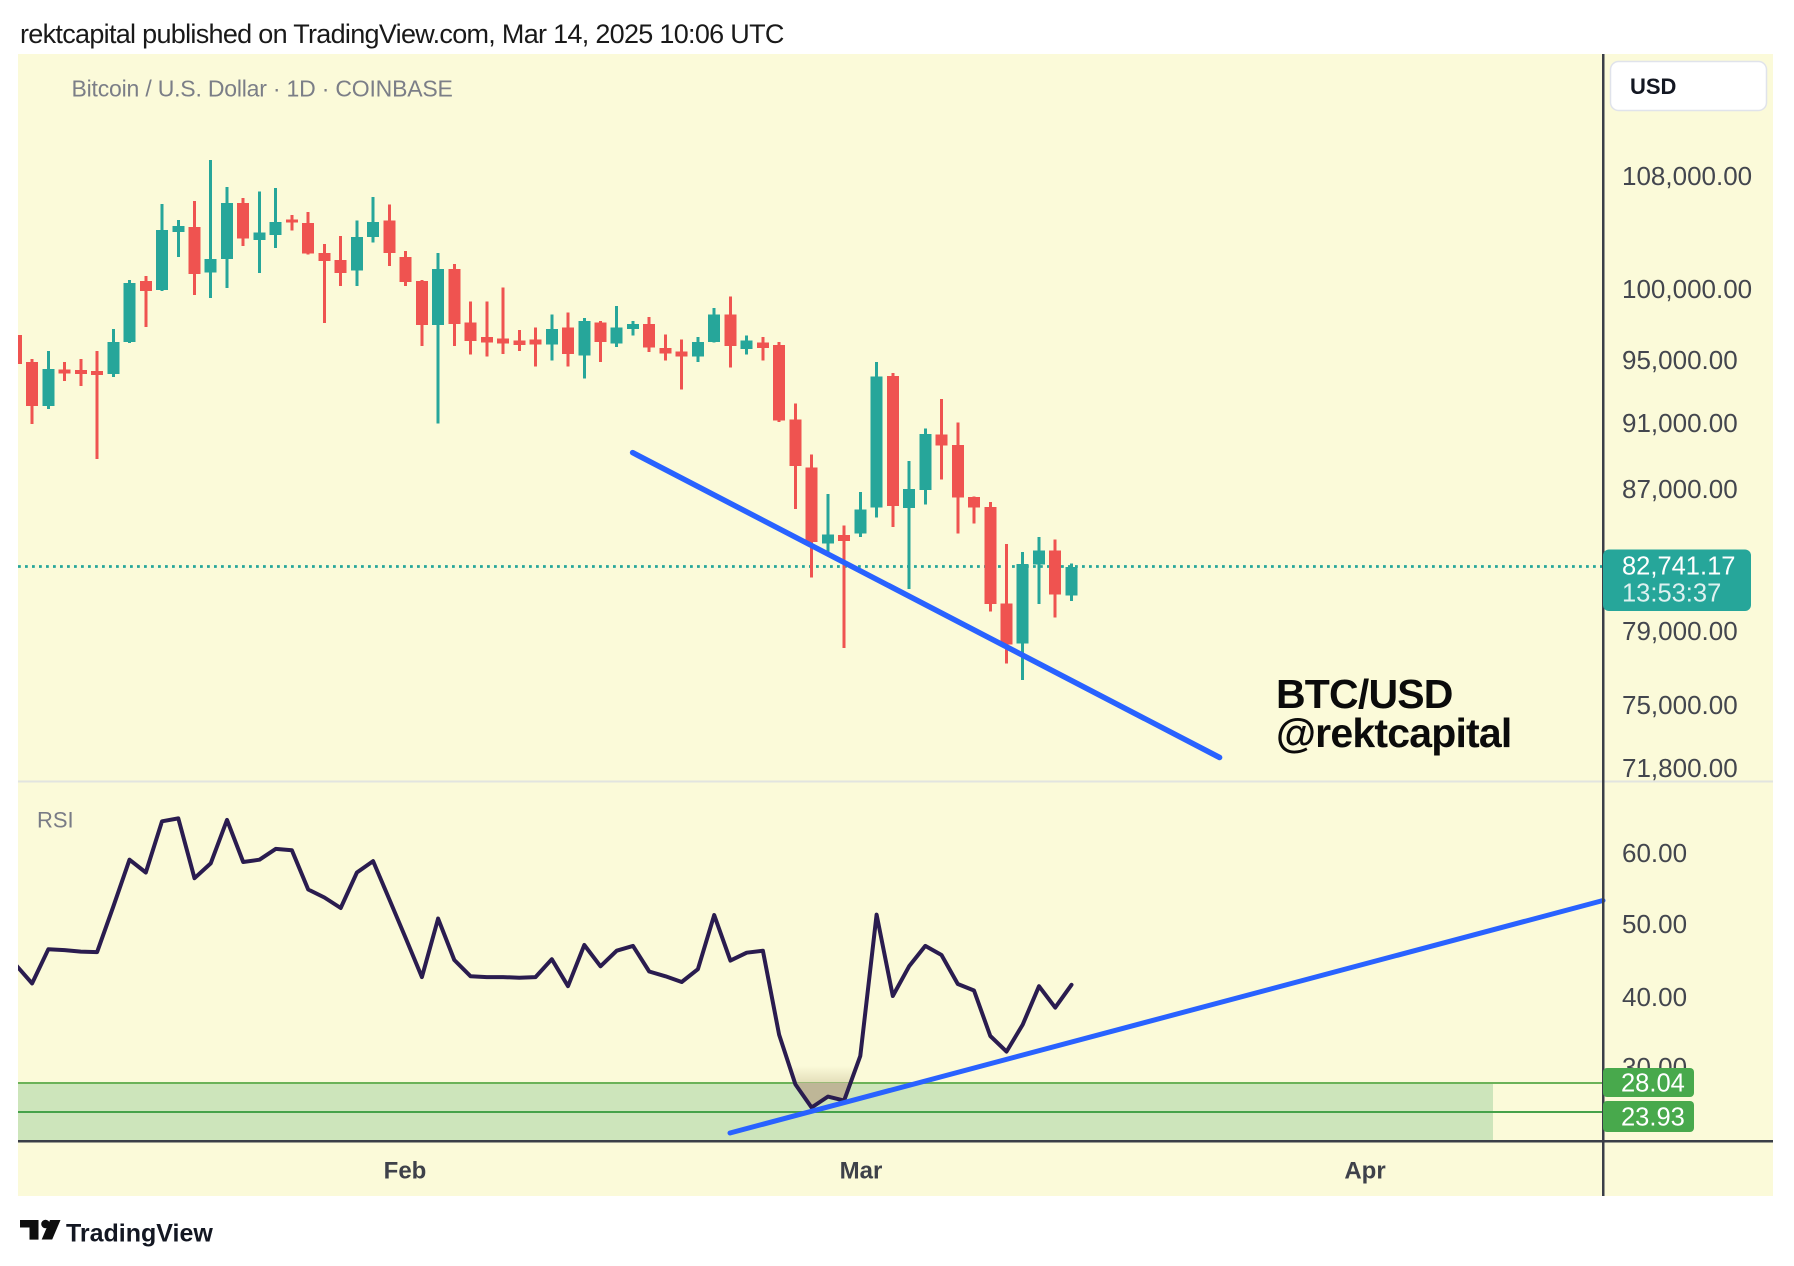 The height and width of the screenshot is (1266, 1794). What do you see at coordinates (1680, 768) in the screenshot?
I see `svg-text: 71,800.00` at bounding box center [1680, 768].